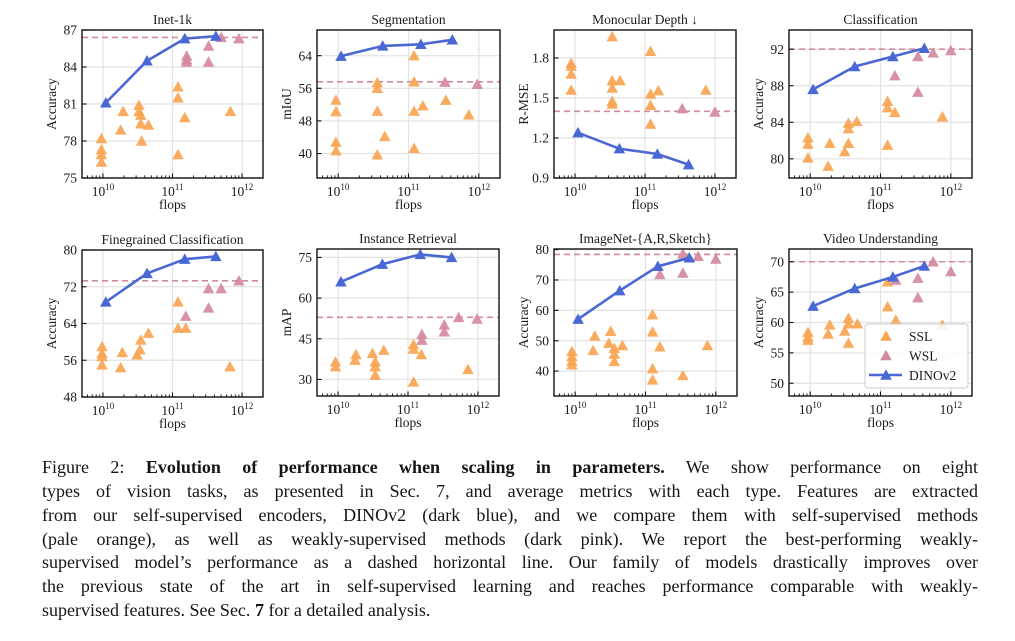 The height and width of the screenshot is (641, 1015). Describe the element at coordinates (523, 322) in the screenshot. I see `y-axis-label: Accuracy` at that location.